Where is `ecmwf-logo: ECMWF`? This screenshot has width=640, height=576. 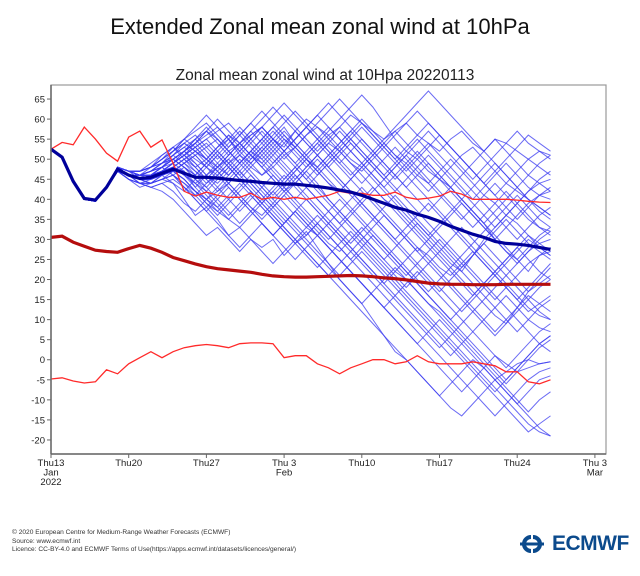 ecmwf-logo: ECMWF is located at coordinates (572, 544).